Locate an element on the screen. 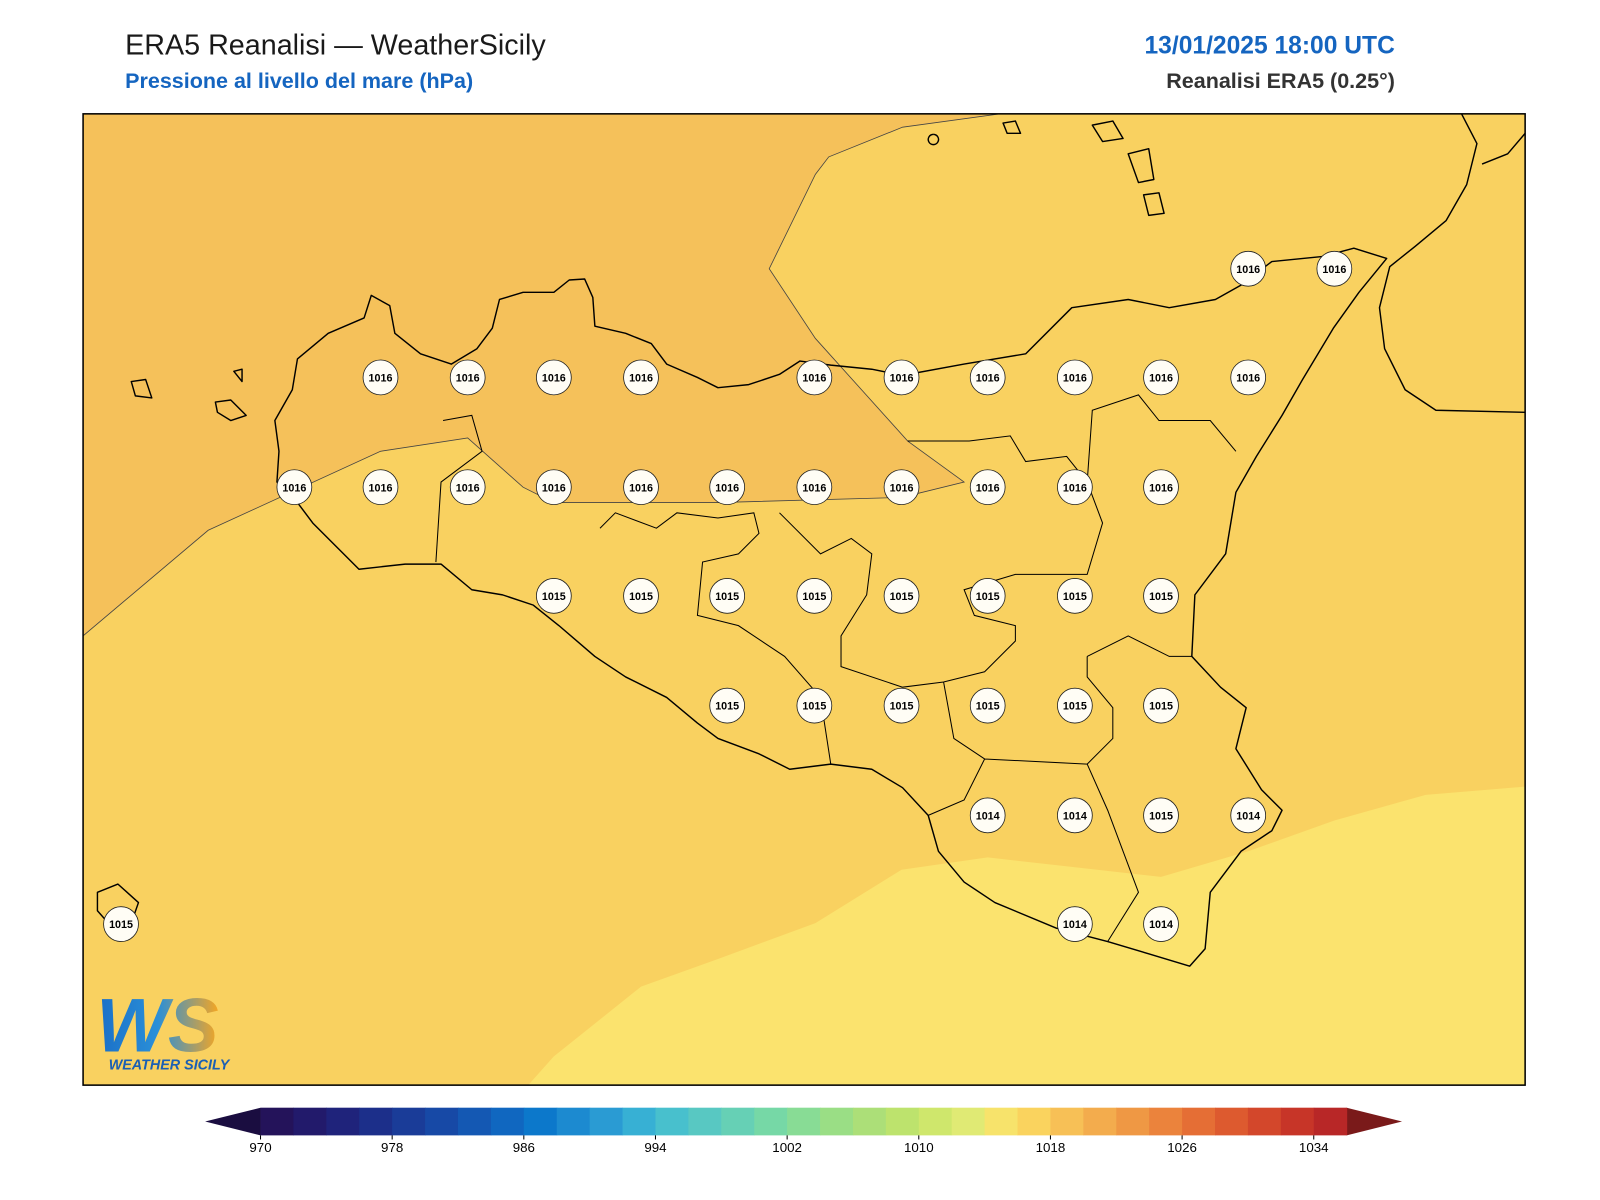  colorbar-extend-low is located at coordinates (233, 1121).